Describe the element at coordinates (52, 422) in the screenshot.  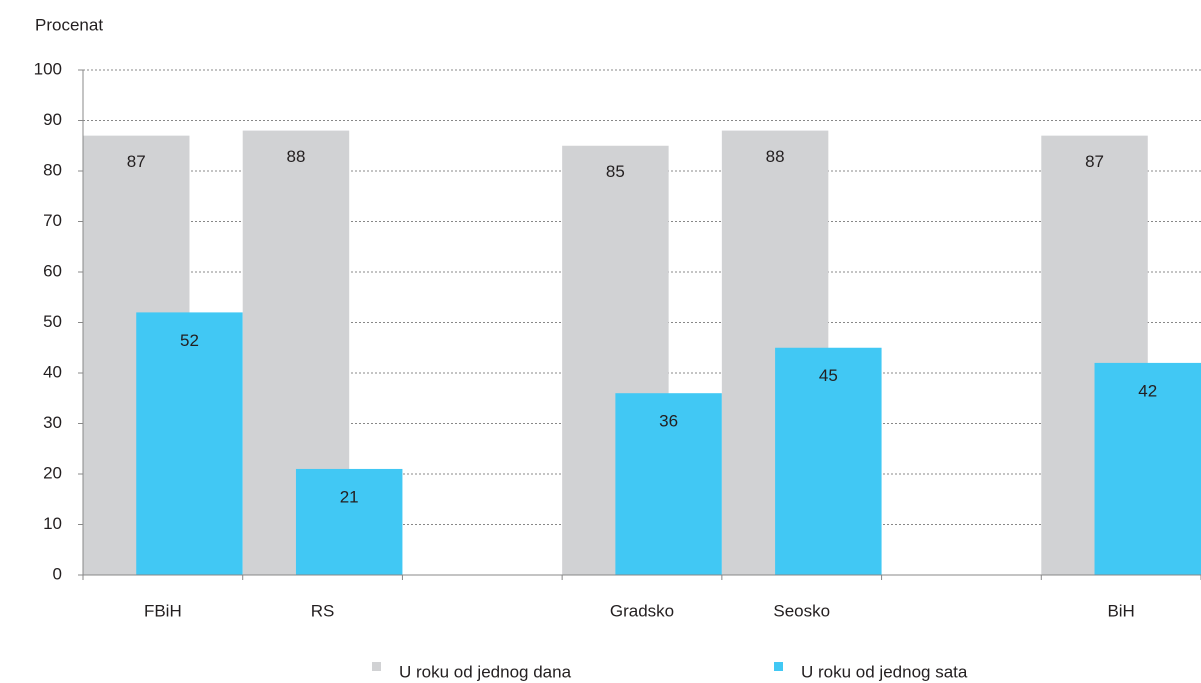
I see `y-tick-label: 30` at that location.